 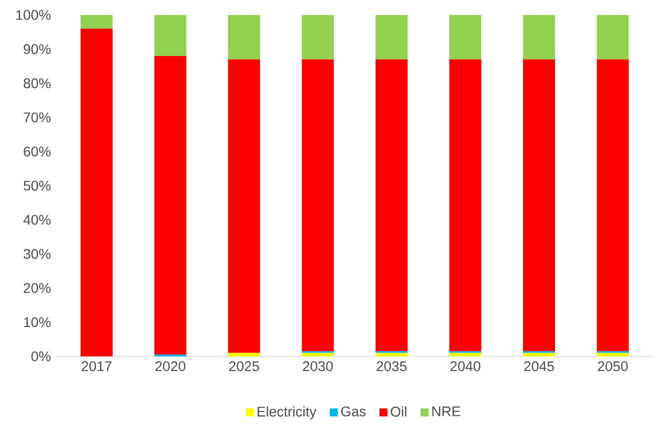 I want to click on x-tick-label: 2040, so click(x=465, y=366).